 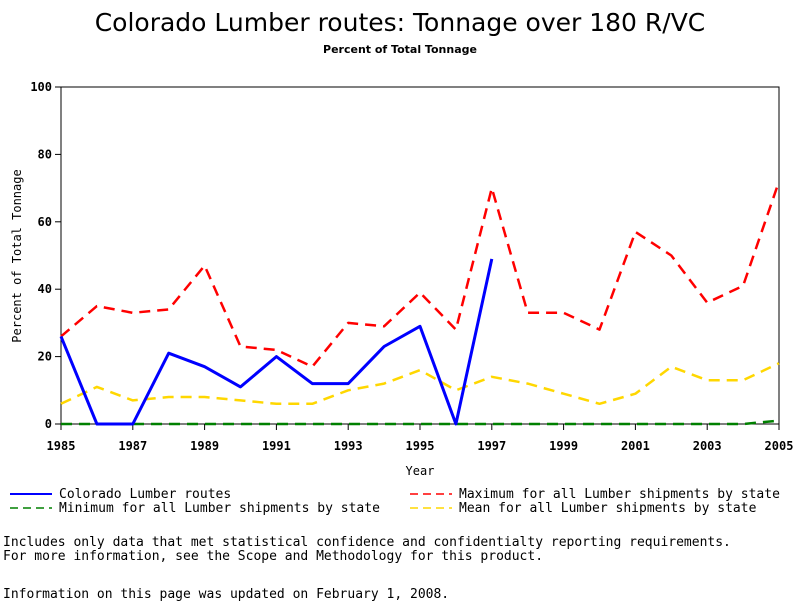 I want to click on x-tick-label: 1999, so click(x=563, y=446).